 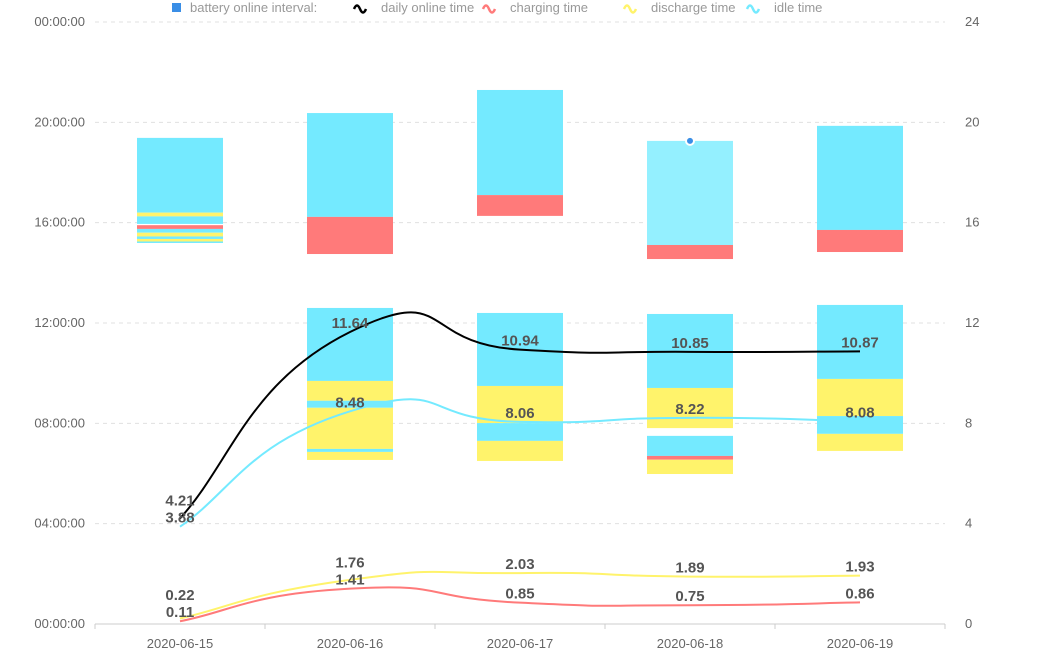 I want to click on data-label-idle: 3.88, so click(x=179, y=518).